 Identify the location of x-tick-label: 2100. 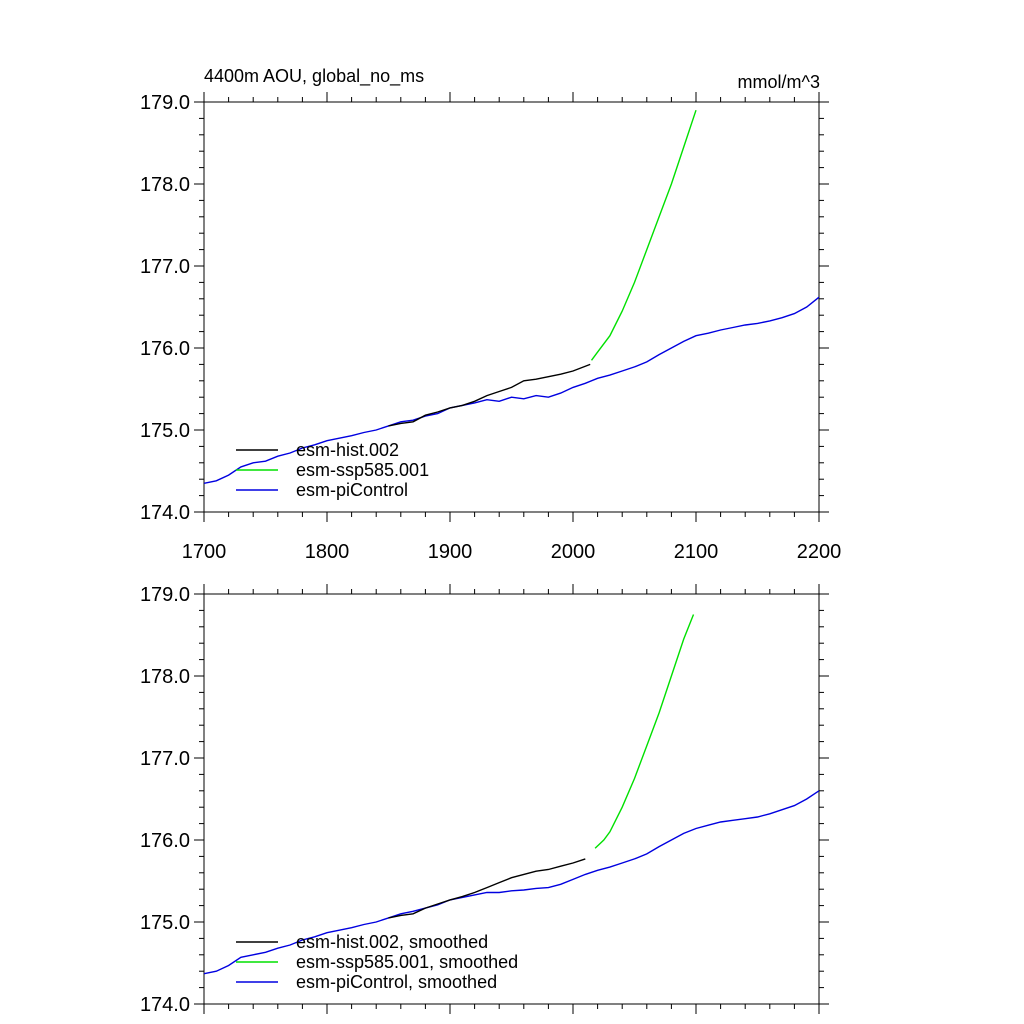
(696, 552).